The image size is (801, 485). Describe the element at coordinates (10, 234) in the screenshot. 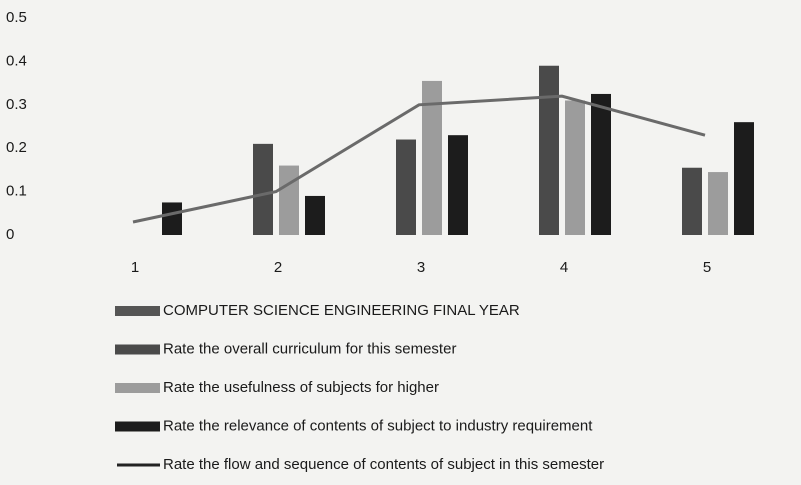

I see `y-tick-label: 0` at that location.